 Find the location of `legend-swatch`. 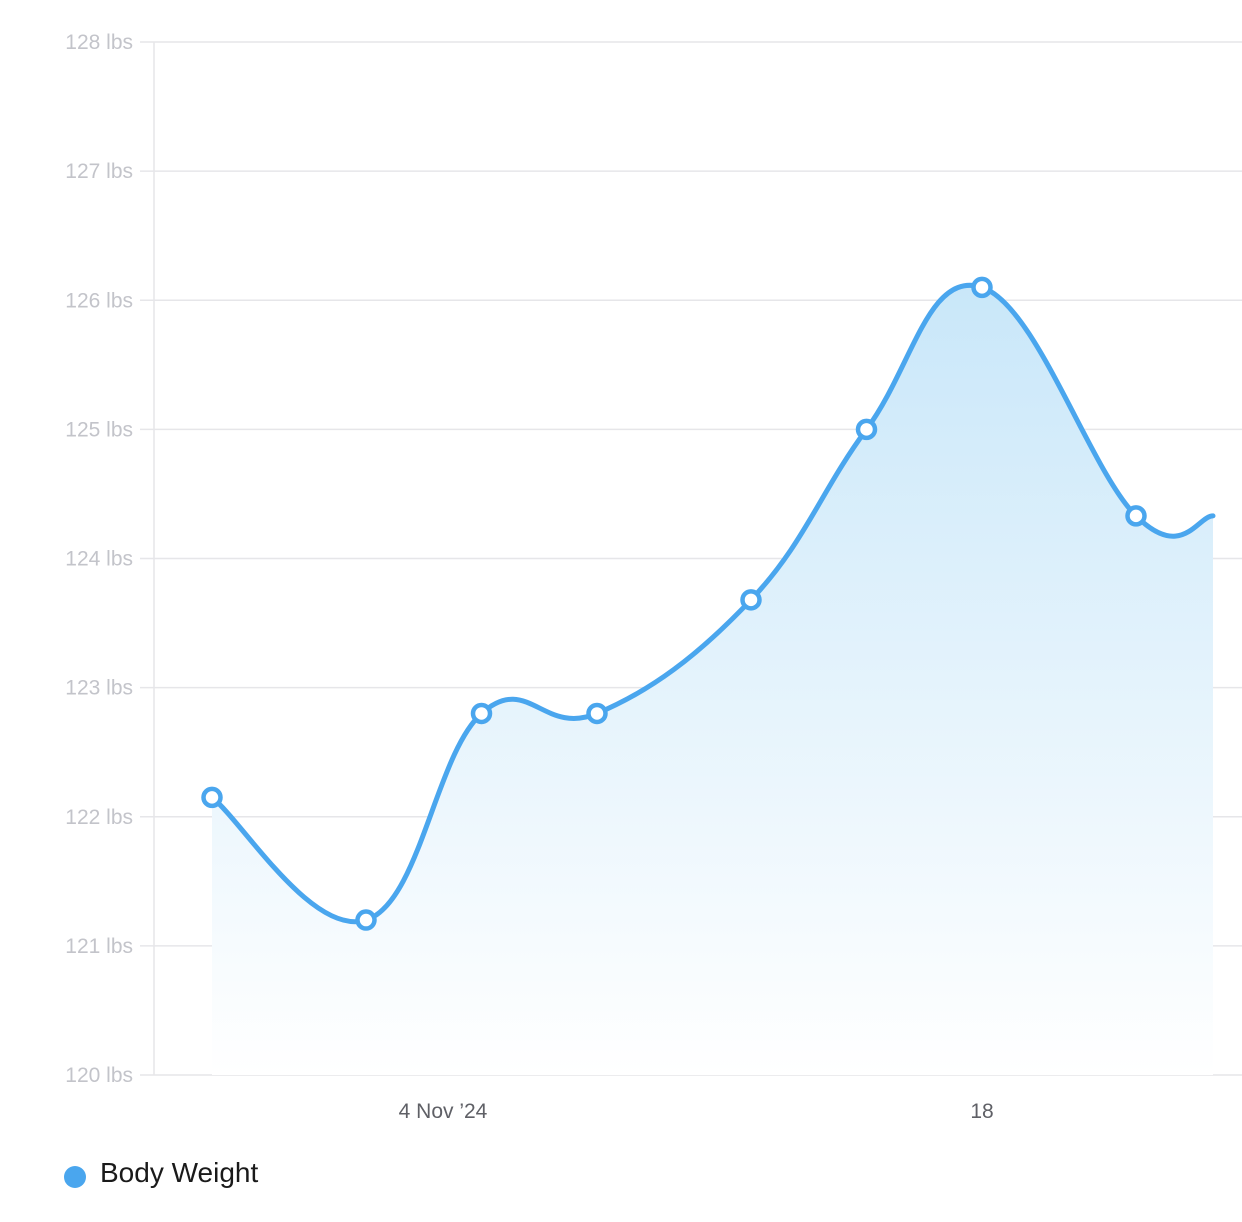

legend-swatch is located at coordinates (75, 1177).